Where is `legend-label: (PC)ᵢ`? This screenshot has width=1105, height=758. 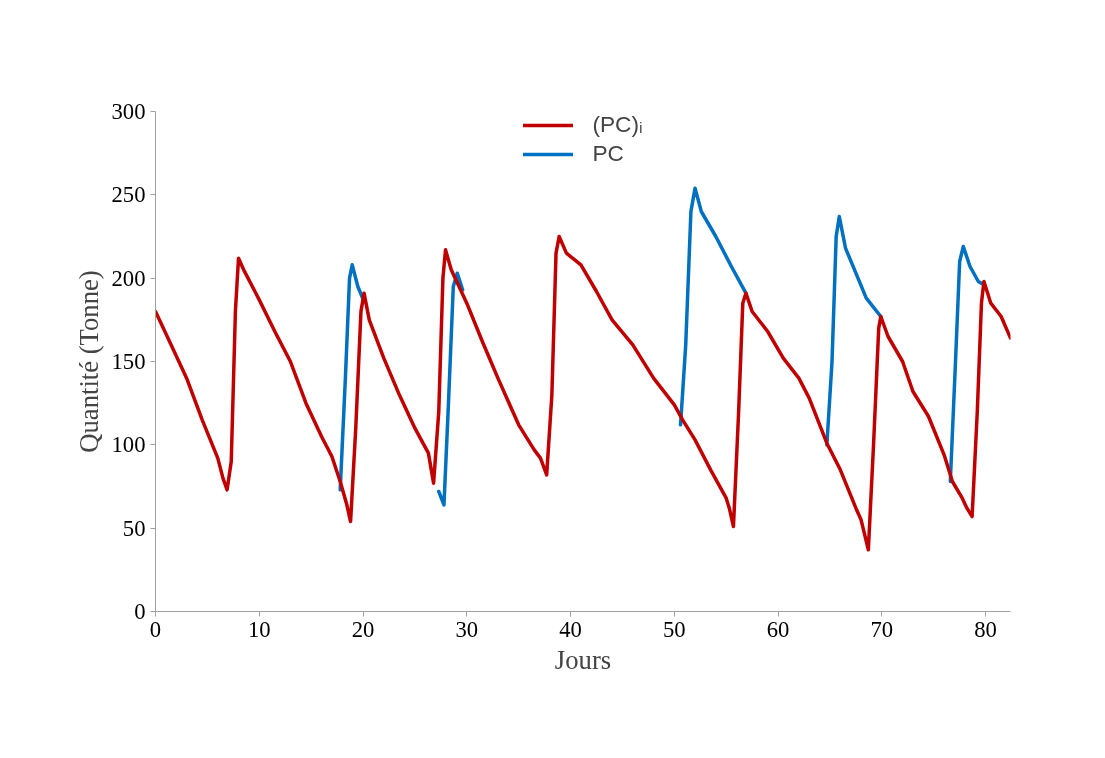
legend-label: (PC)ᵢ is located at coordinates (617, 124).